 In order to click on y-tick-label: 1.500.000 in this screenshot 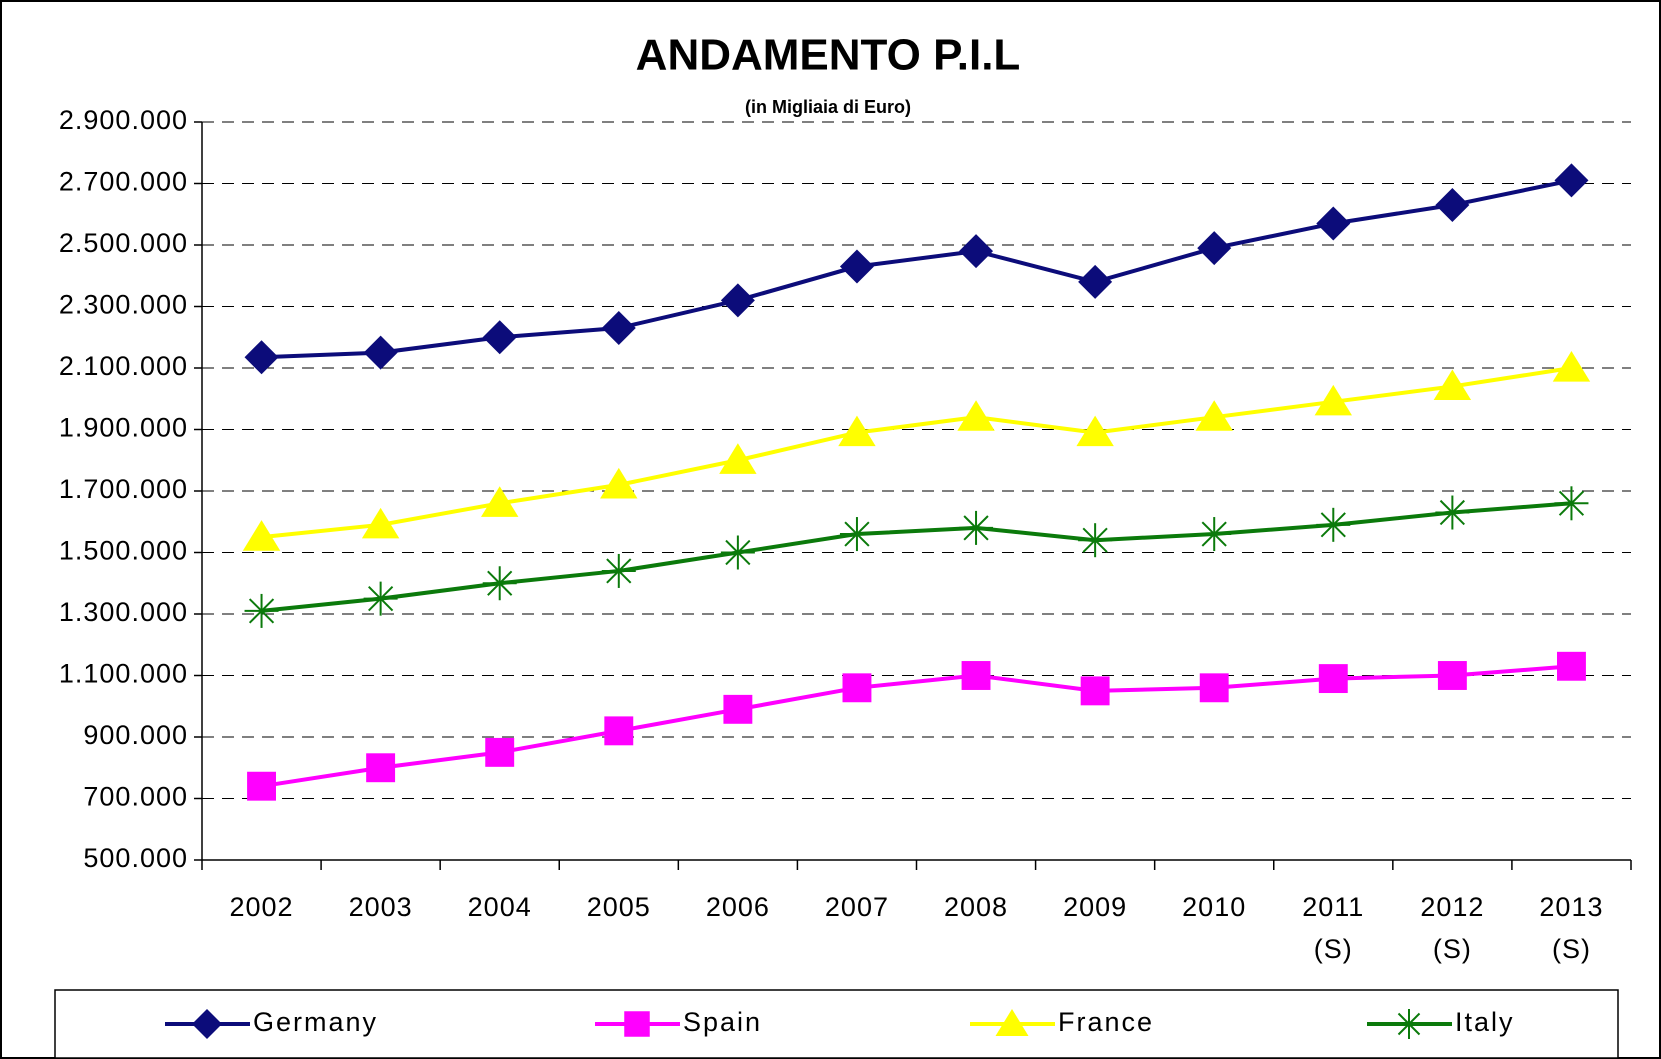, I will do `click(123, 551)`.